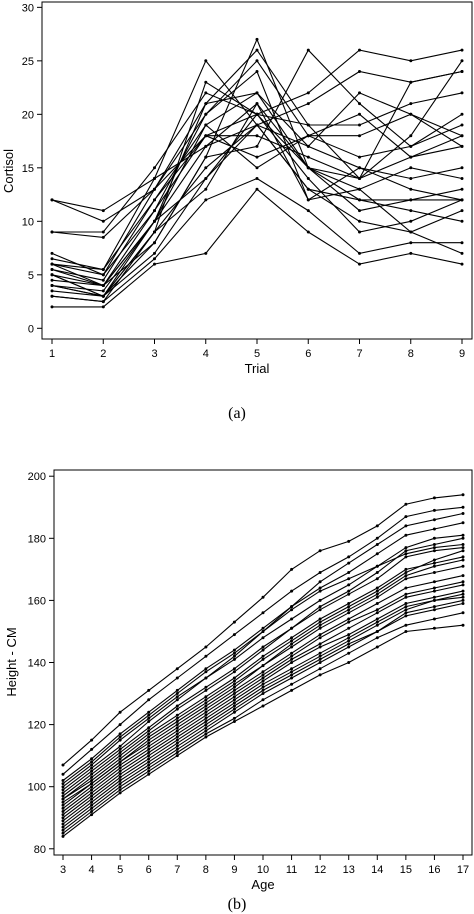 This screenshot has height=914, width=474. What do you see at coordinates (262, 884) in the screenshot?
I see `panel-b-x-axis-title: Age` at bounding box center [262, 884].